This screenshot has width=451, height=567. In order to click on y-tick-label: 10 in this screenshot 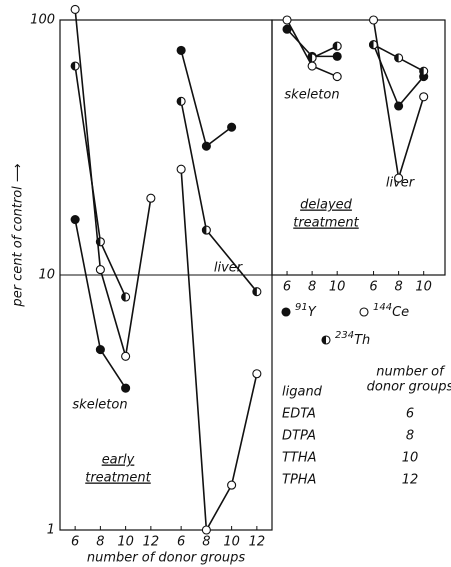, I will do `click(46, 275)`.